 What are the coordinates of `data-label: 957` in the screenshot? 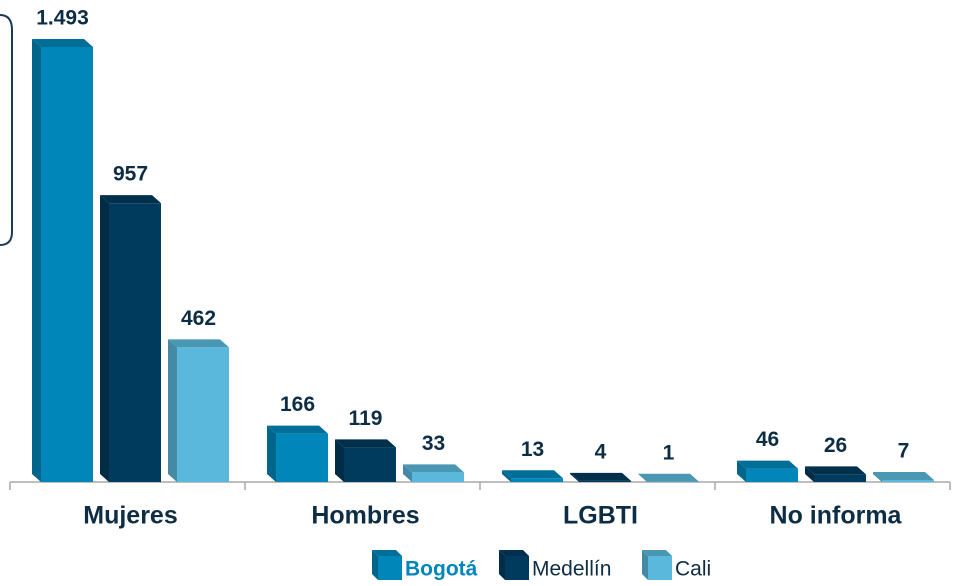 It's located at (130, 174).